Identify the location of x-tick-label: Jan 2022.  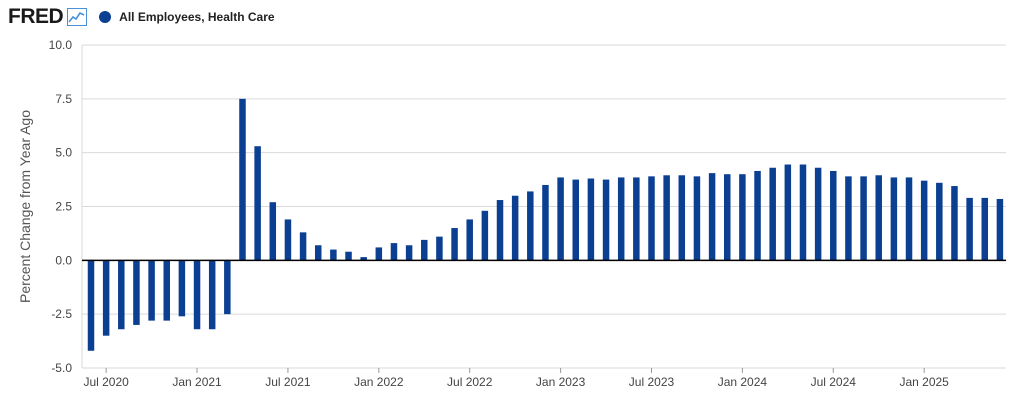
(379, 382).